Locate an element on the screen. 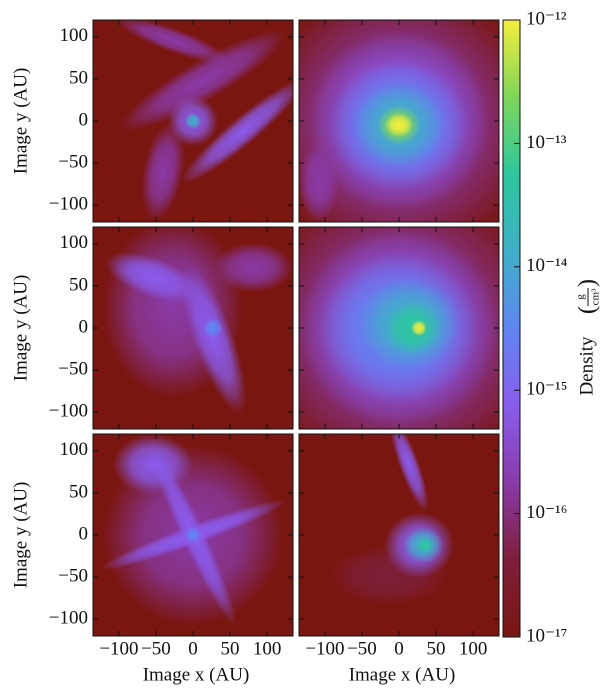 The image size is (603, 690). colorbar-label: Density ( g cm³ ) is located at coordinates (588, 337).